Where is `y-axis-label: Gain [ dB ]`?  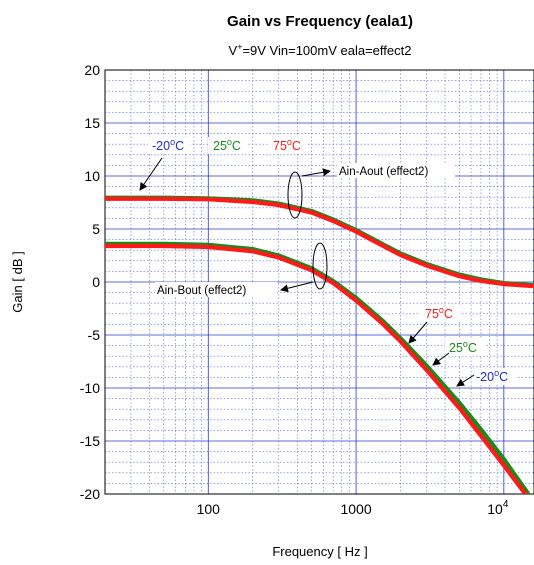 y-axis-label: Gain [ dB ] is located at coordinates (17, 281).